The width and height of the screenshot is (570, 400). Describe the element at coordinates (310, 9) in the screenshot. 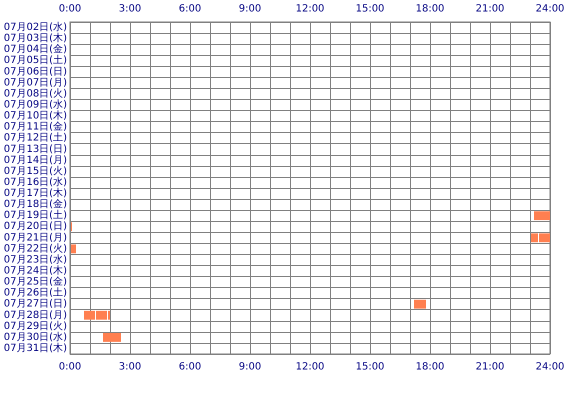

I see `x2-tick-label: 12:00` at that location.